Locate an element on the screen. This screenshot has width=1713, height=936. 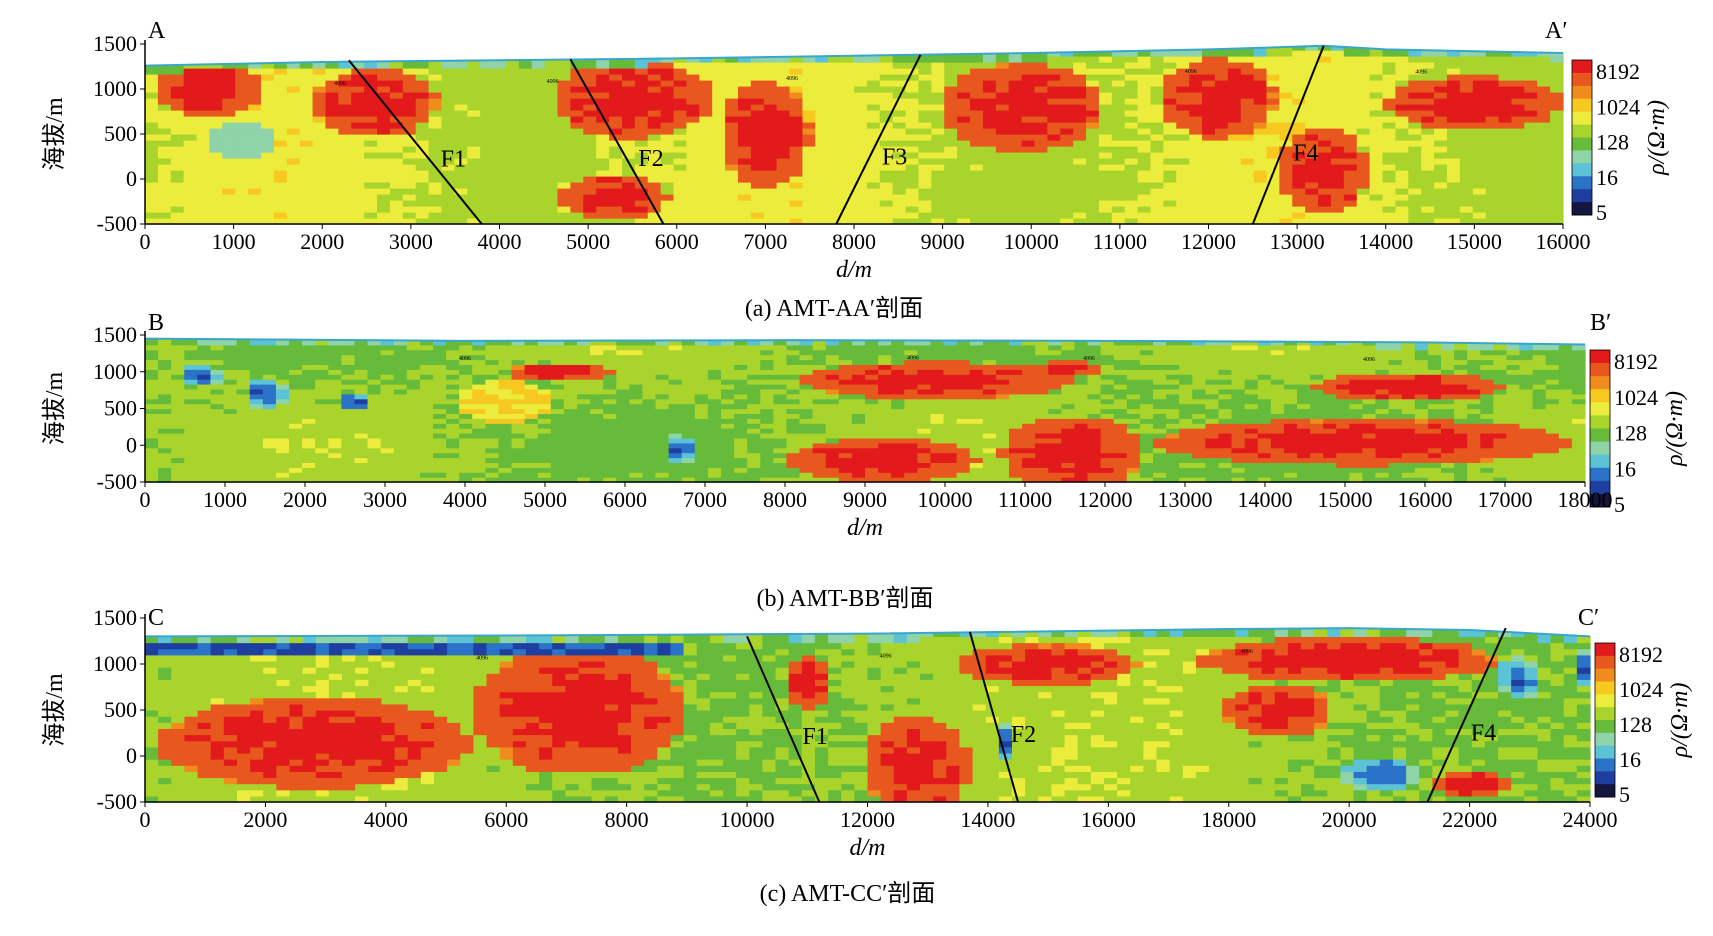
x-tick-label: 9000 is located at coordinates (943, 241).